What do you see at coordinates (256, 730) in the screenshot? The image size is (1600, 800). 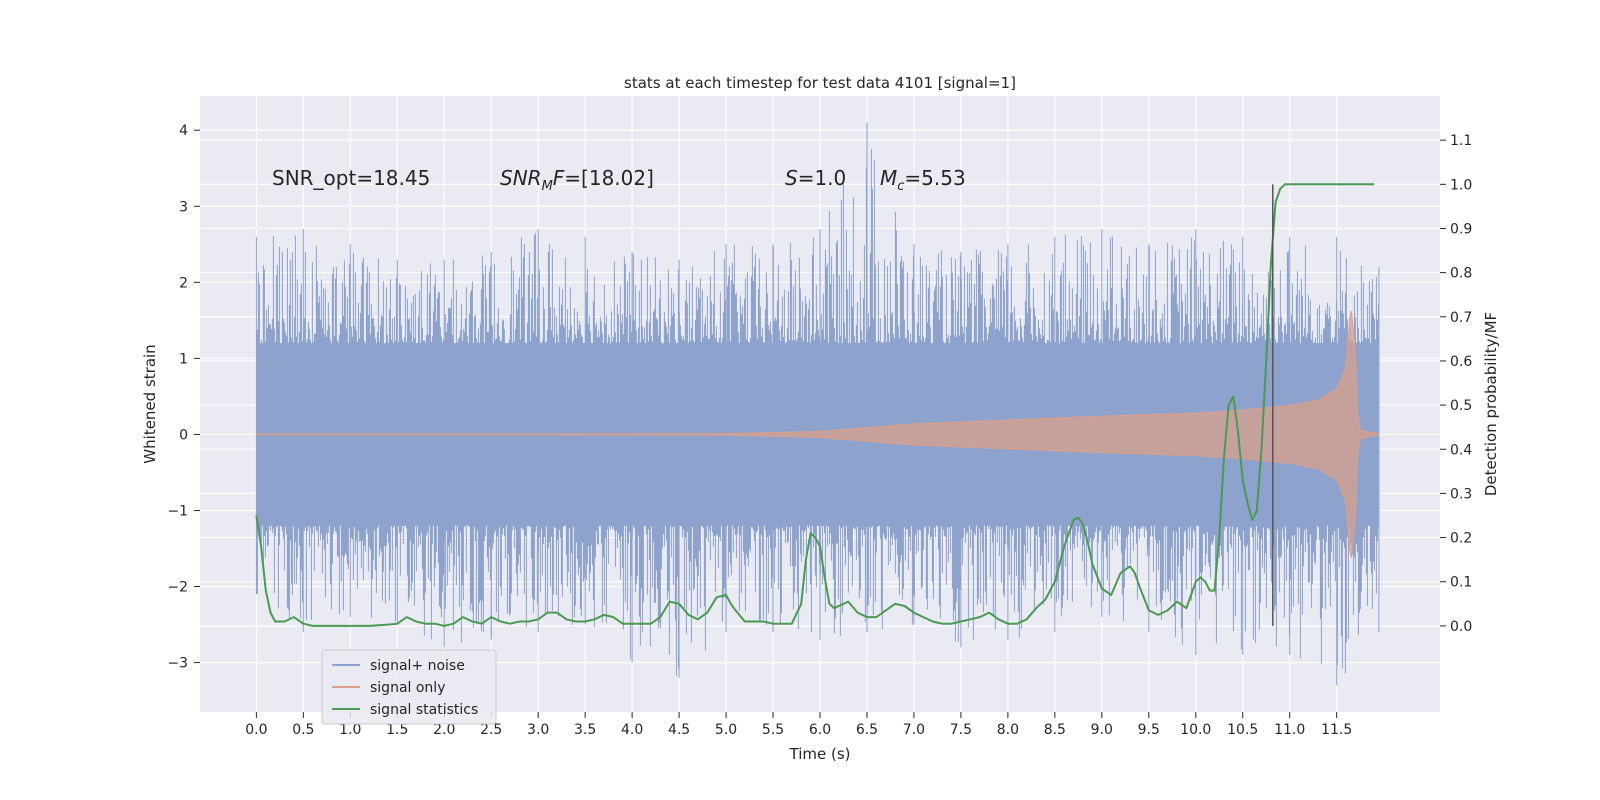 I see `x-tick-label: 0.0` at bounding box center [256, 730].